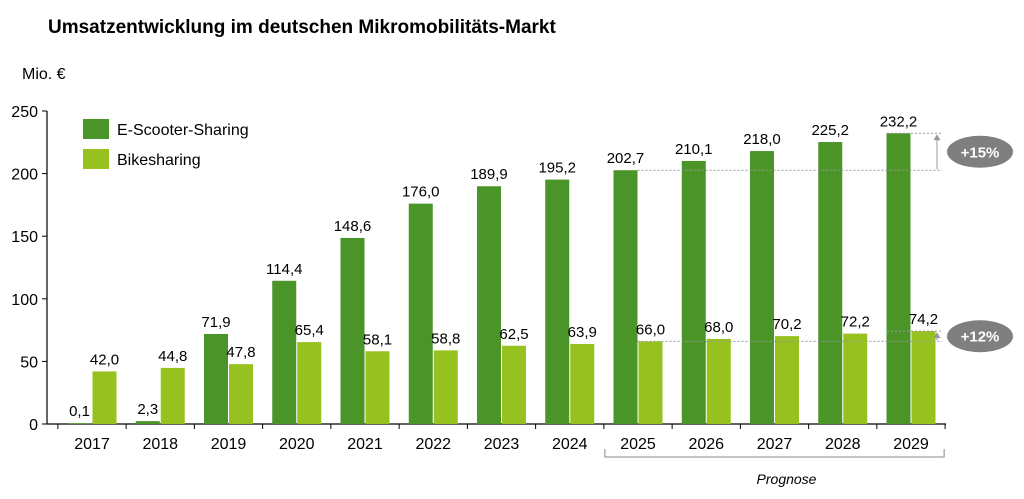  Describe the element at coordinates (215, 322) in the screenshot. I see `data-label: 71,9` at that location.